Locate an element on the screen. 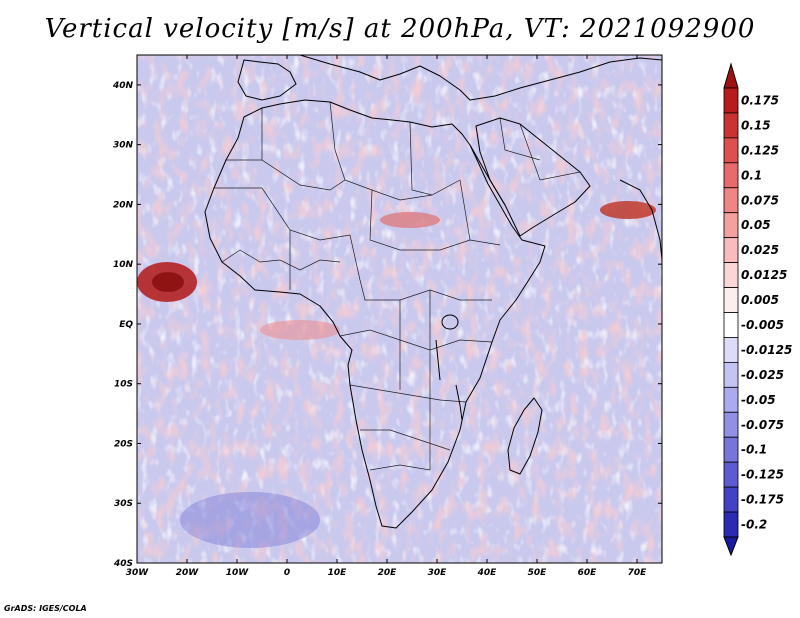 Image resolution: width=800 pixels, height=618 pixels. colorbar-label: -0.1 is located at coordinates (754, 450).